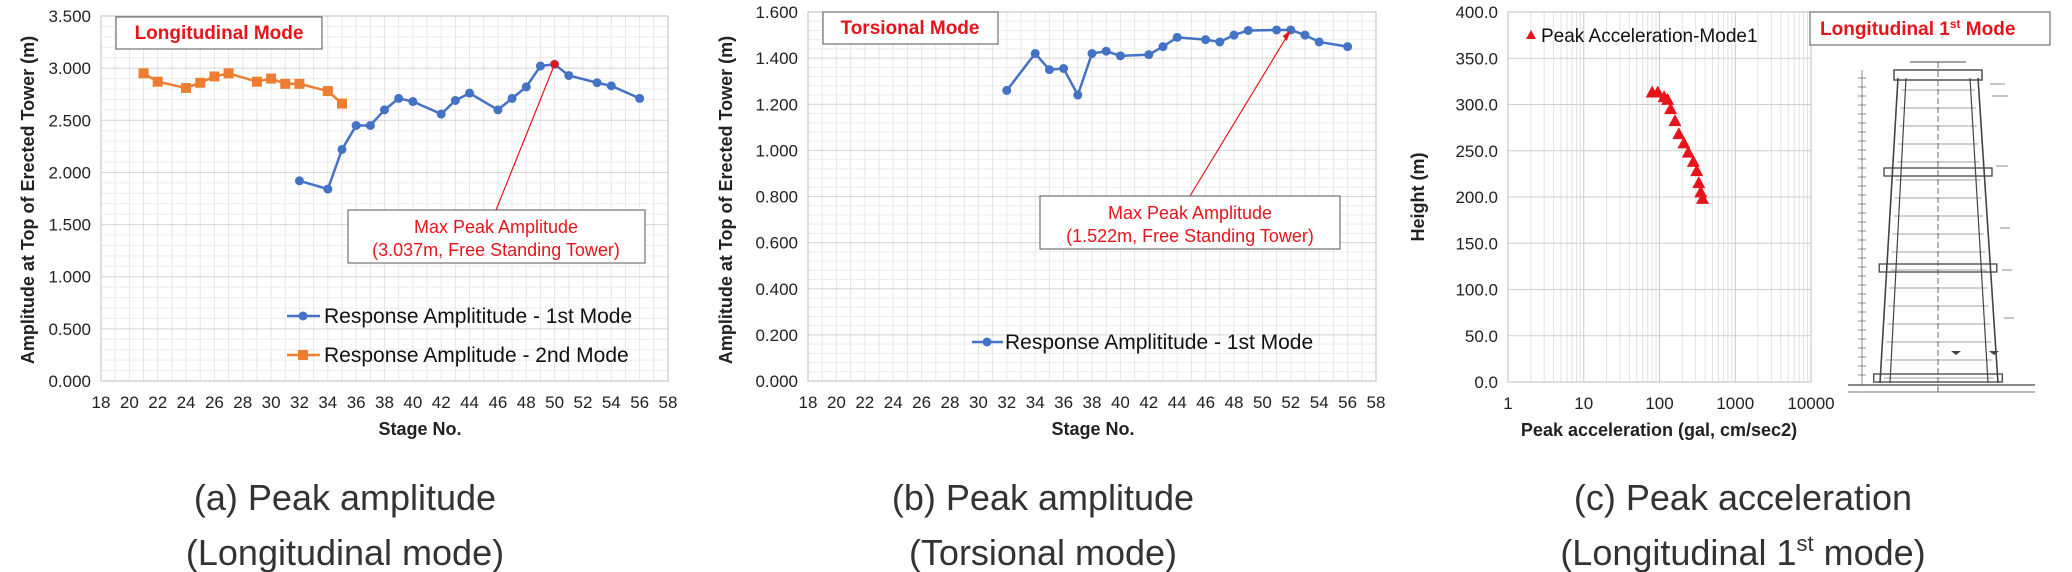 The width and height of the screenshot is (2072, 572). What do you see at coordinates (1043, 497) in the screenshot?
I see `caption-b-line1: (b) Peak amplitude` at bounding box center [1043, 497].